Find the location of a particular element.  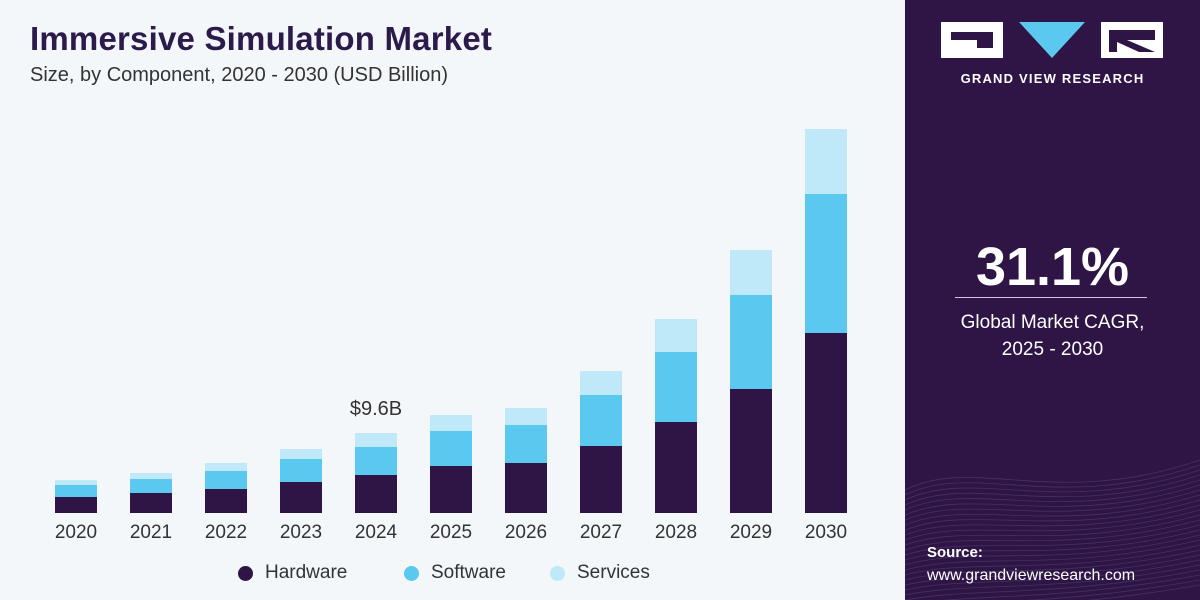

legend-item-software: Software is located at coordinates (455, 573).